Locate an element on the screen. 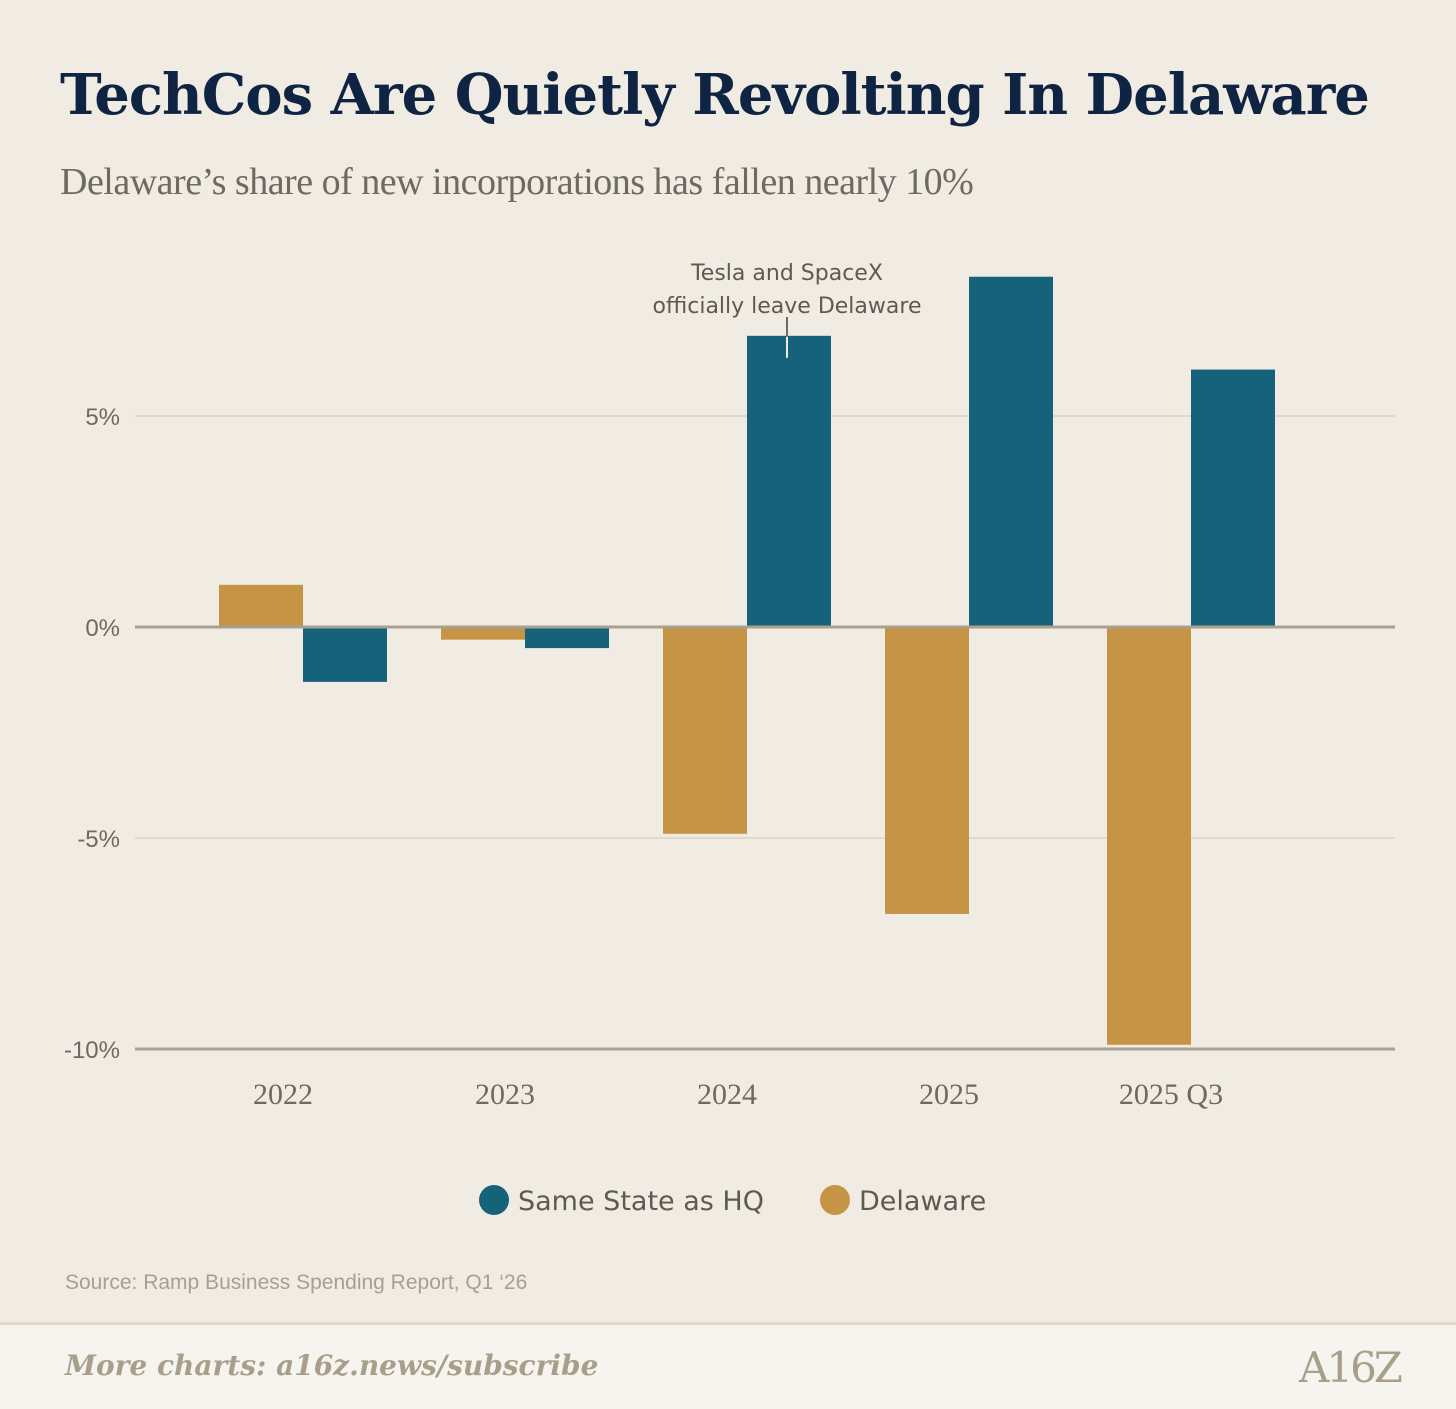 Image resolution: width=1456 pixels, height=1409 pixels. y-tick-label: -5% is located at coordinates (98, 839).